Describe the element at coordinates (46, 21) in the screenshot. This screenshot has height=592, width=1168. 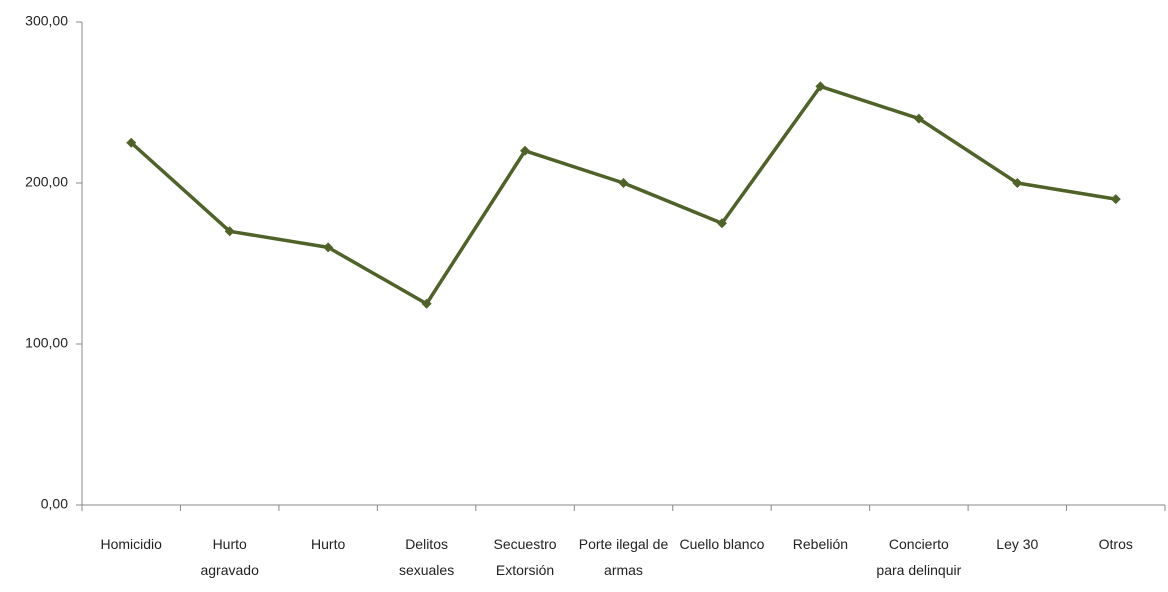
I see `y-tick-label: 300,00` at that location.